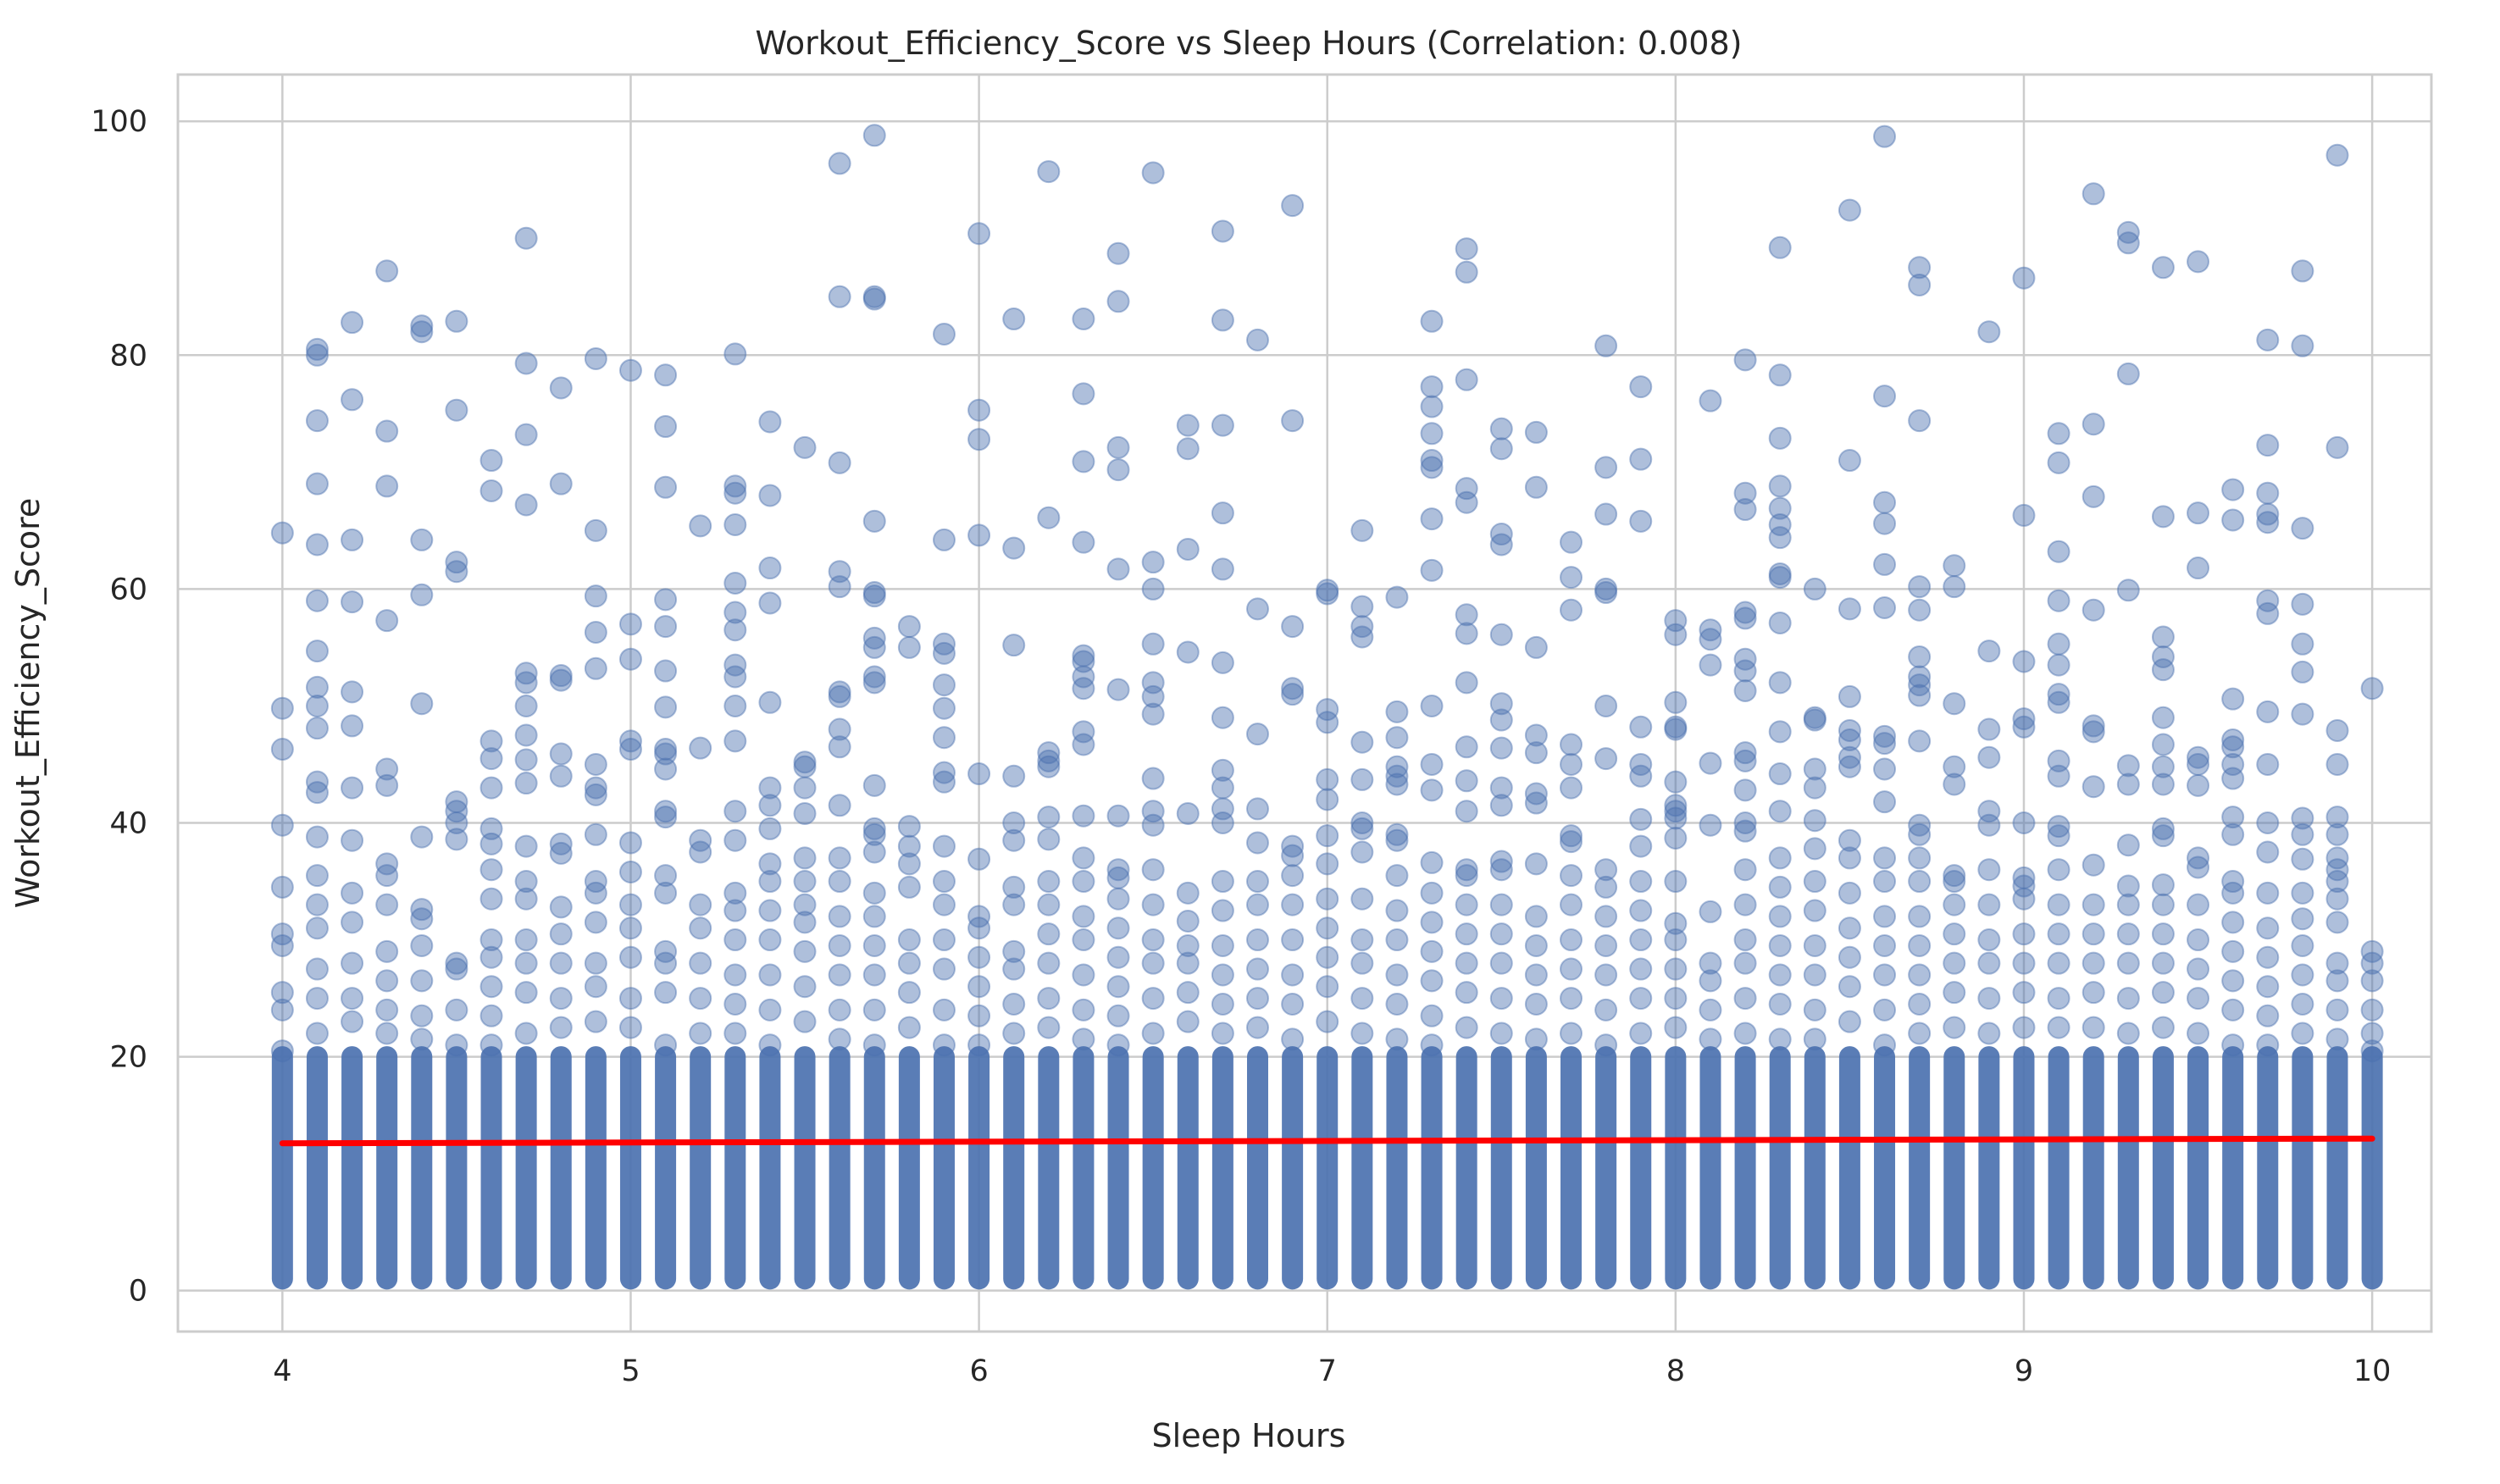  What do you see at coordinates (128, 356) in the screenshot?
I see `y-tick-label: 80` at bounding box center [128, 356].